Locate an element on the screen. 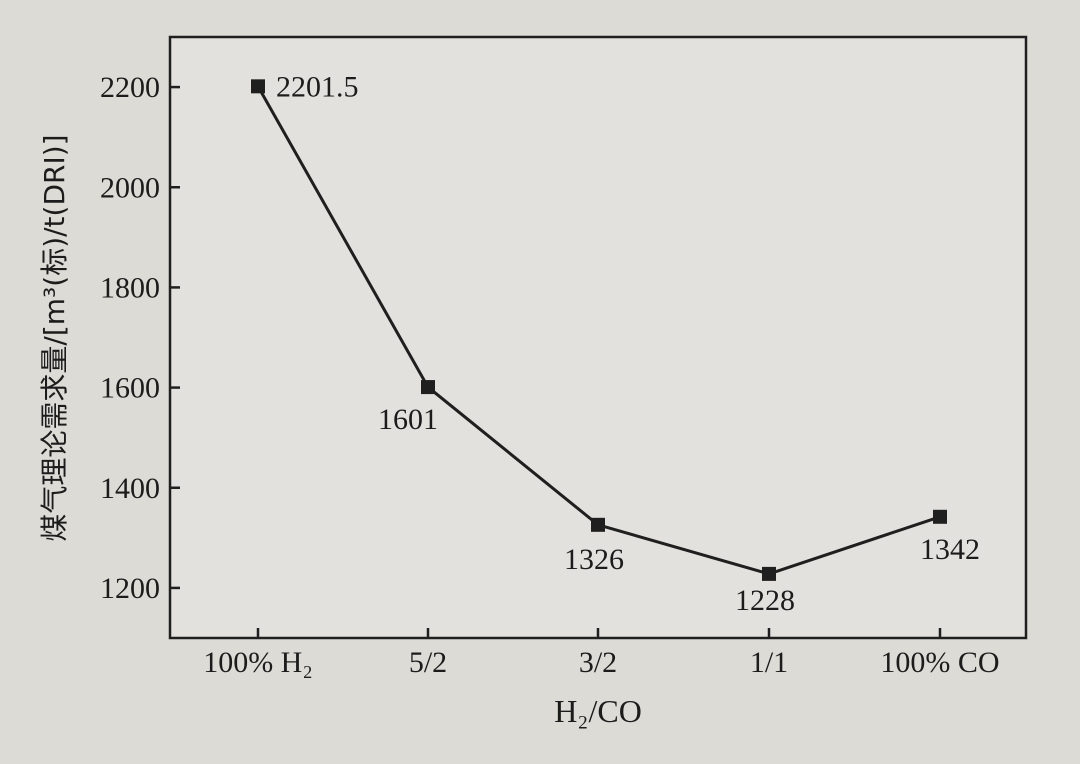 This screenshot has height=764, width=1080. y-tick-label: 2200 is located at coordinates (130, 87).